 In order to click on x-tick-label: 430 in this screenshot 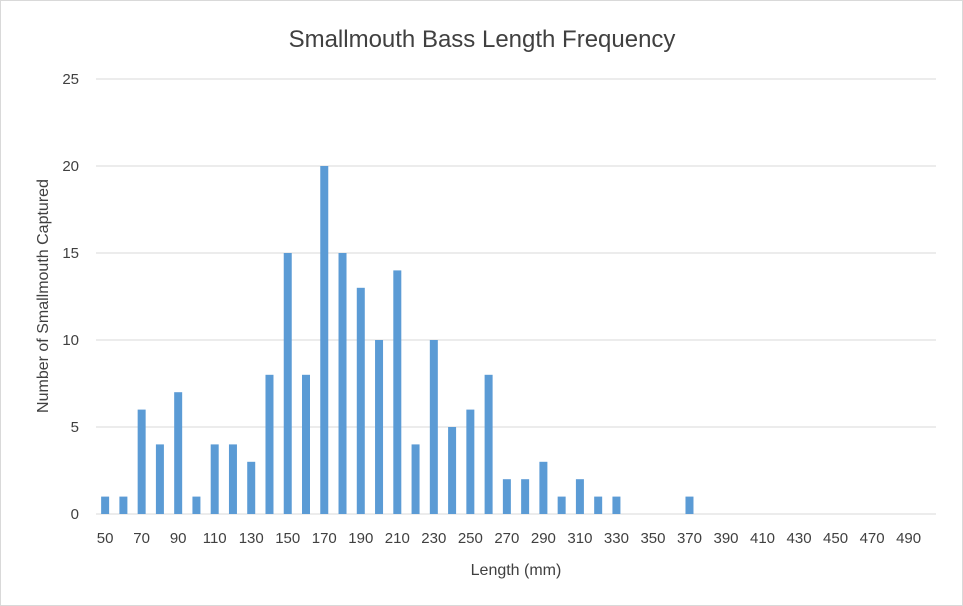, I will do `click(799, 538)`.